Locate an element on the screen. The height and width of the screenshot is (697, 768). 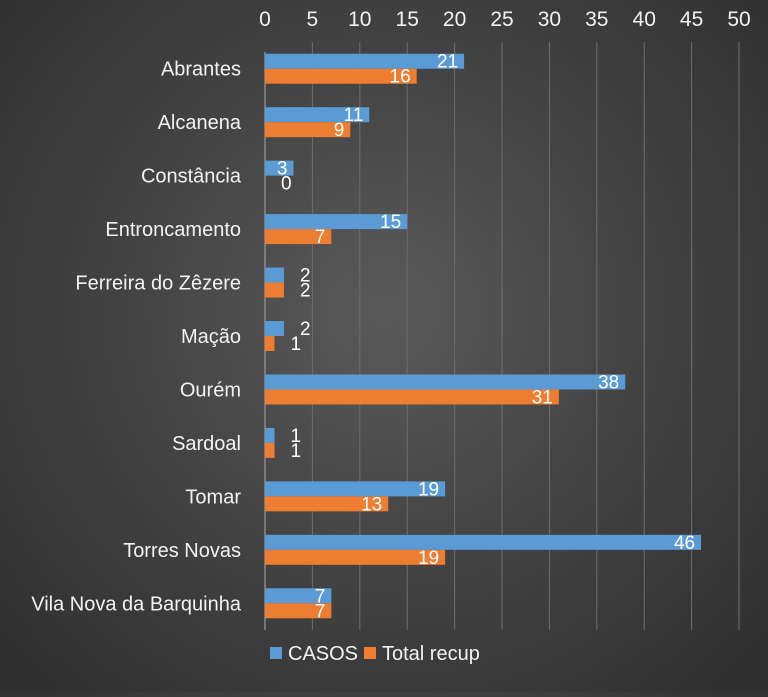
data-label: 31 is located at coordinates (542, 397).